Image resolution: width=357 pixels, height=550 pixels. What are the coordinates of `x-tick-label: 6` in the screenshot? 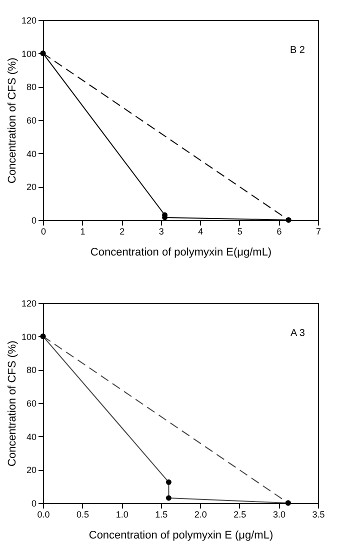 It's located at (279, 231).